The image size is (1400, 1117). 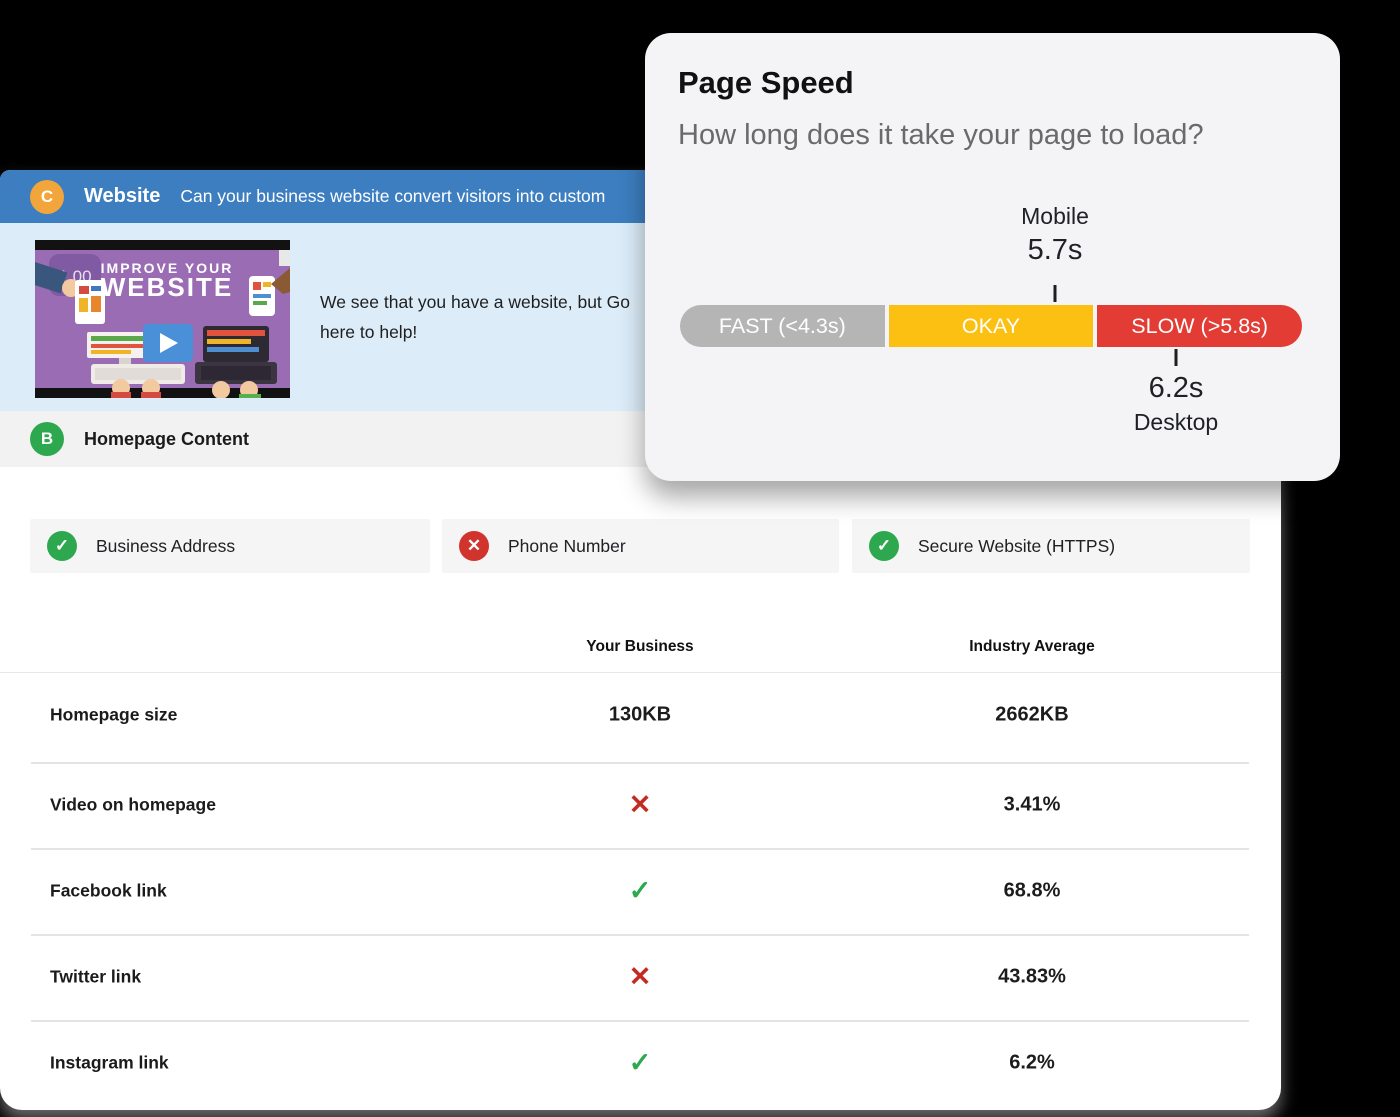 What do you see at coordinates (108, 890) in the screenshot?
I see `row-label: Facebook link` at bounding box center [108, 890].